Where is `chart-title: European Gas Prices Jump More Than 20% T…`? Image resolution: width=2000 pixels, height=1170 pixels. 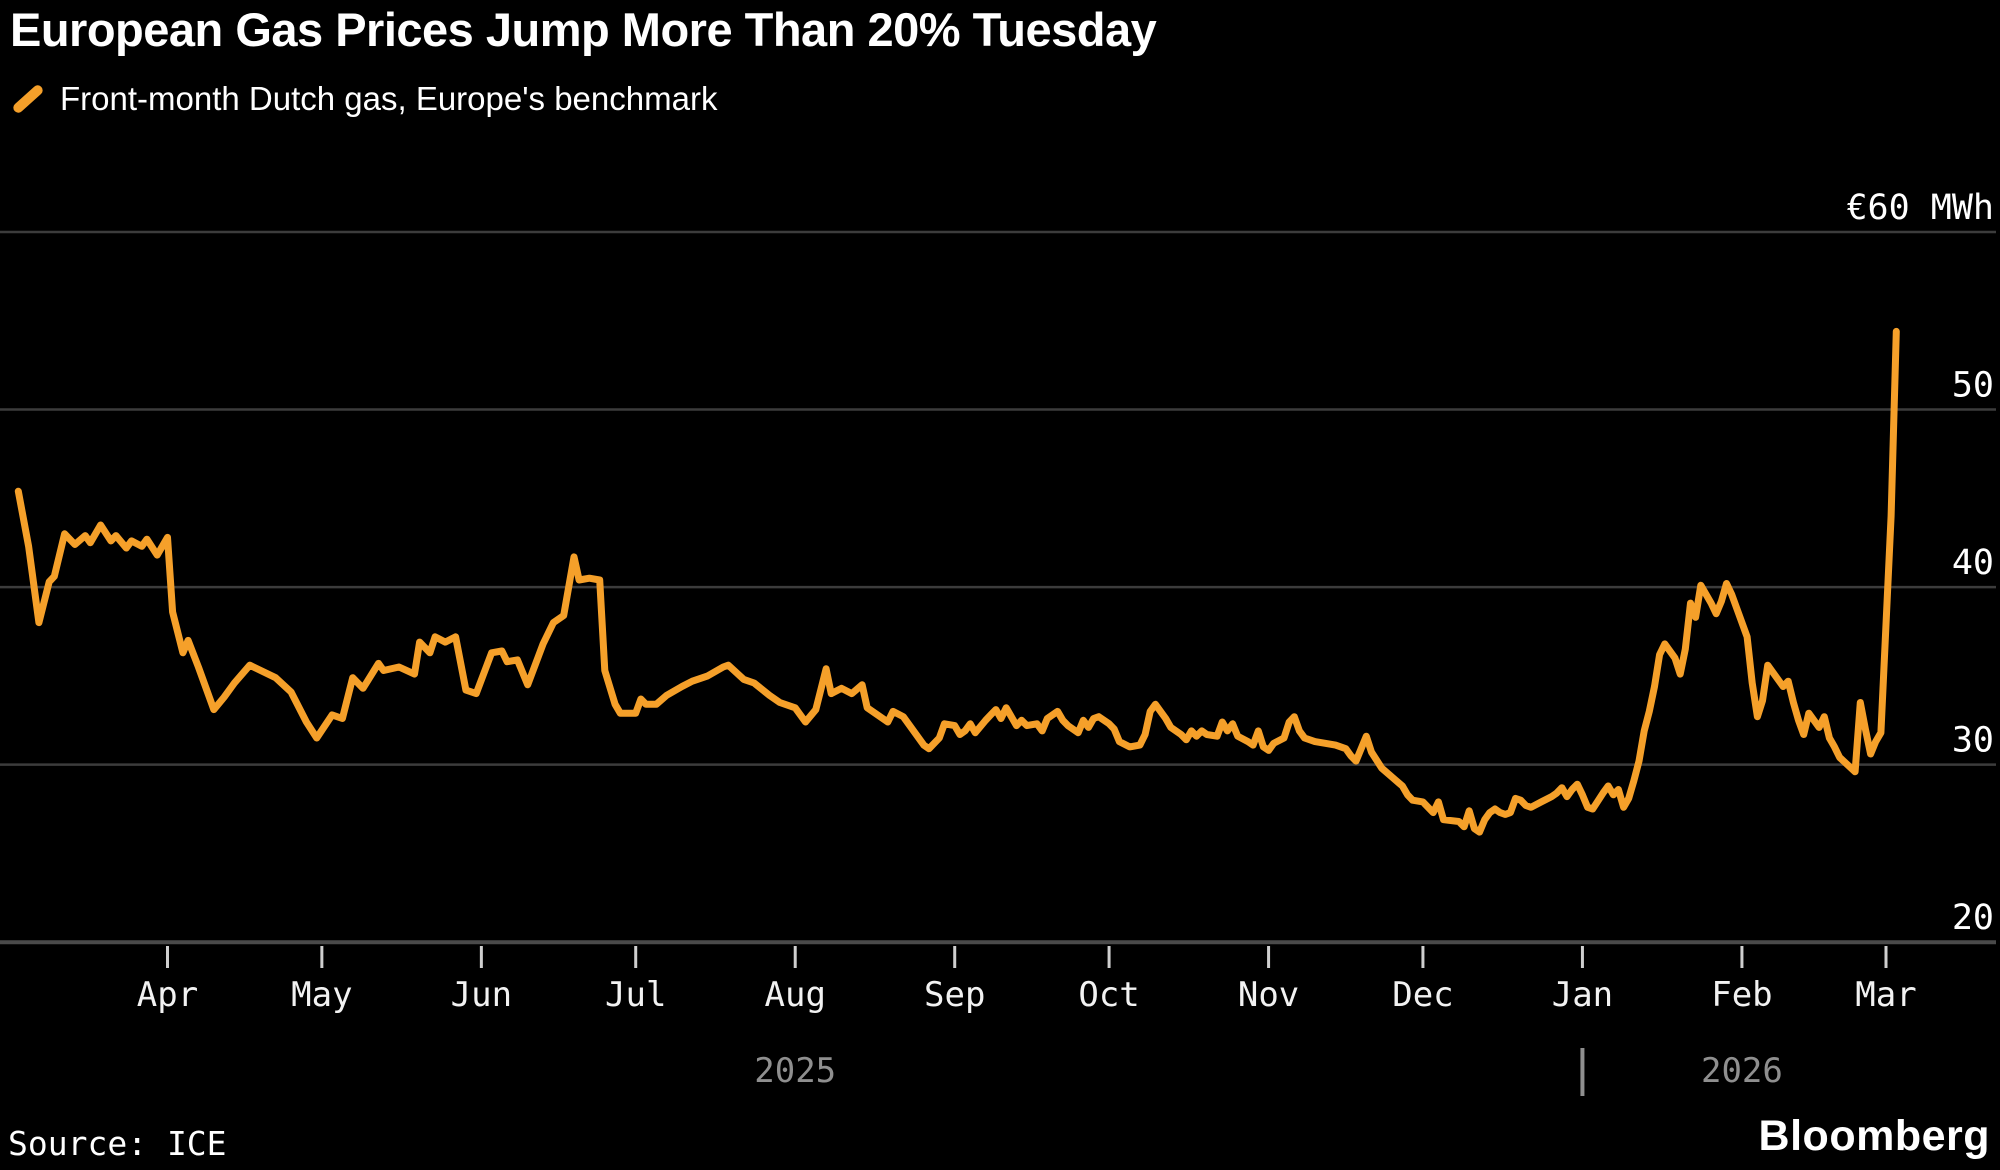 chart-title: European Gas Prices Jump More Than 20% T… is located at coordinates (583, 29).